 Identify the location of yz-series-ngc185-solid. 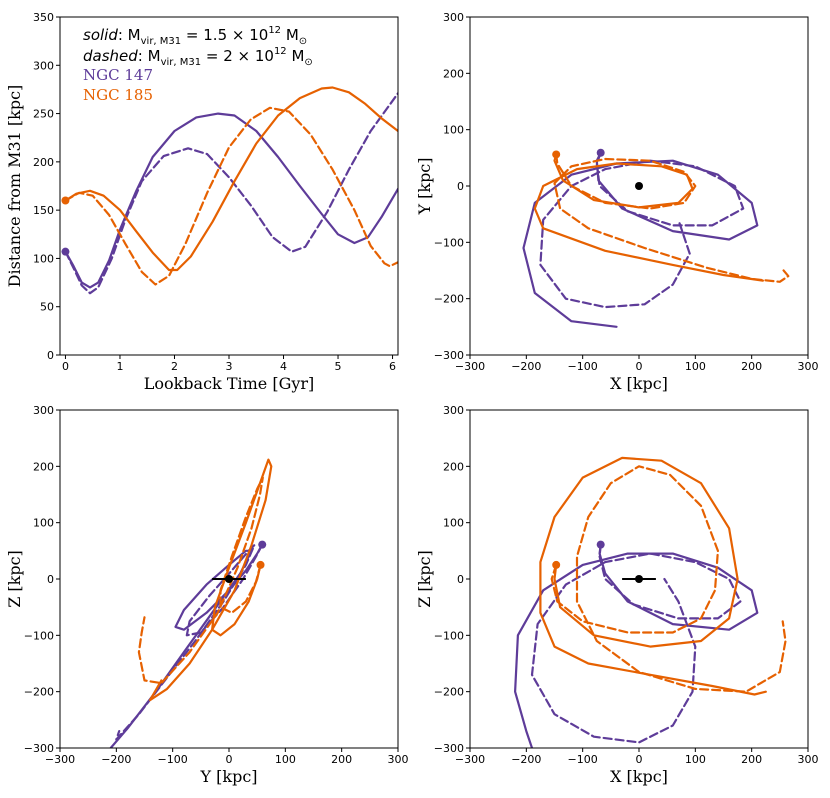
(211, 580).